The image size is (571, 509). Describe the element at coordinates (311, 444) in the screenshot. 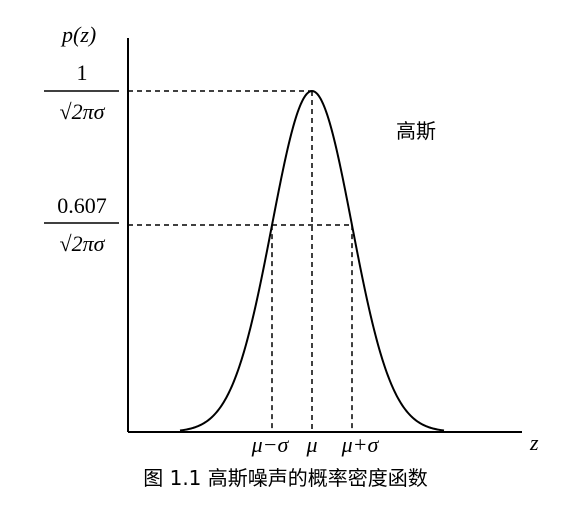

I see `x-tick-mu: μ` at that location.